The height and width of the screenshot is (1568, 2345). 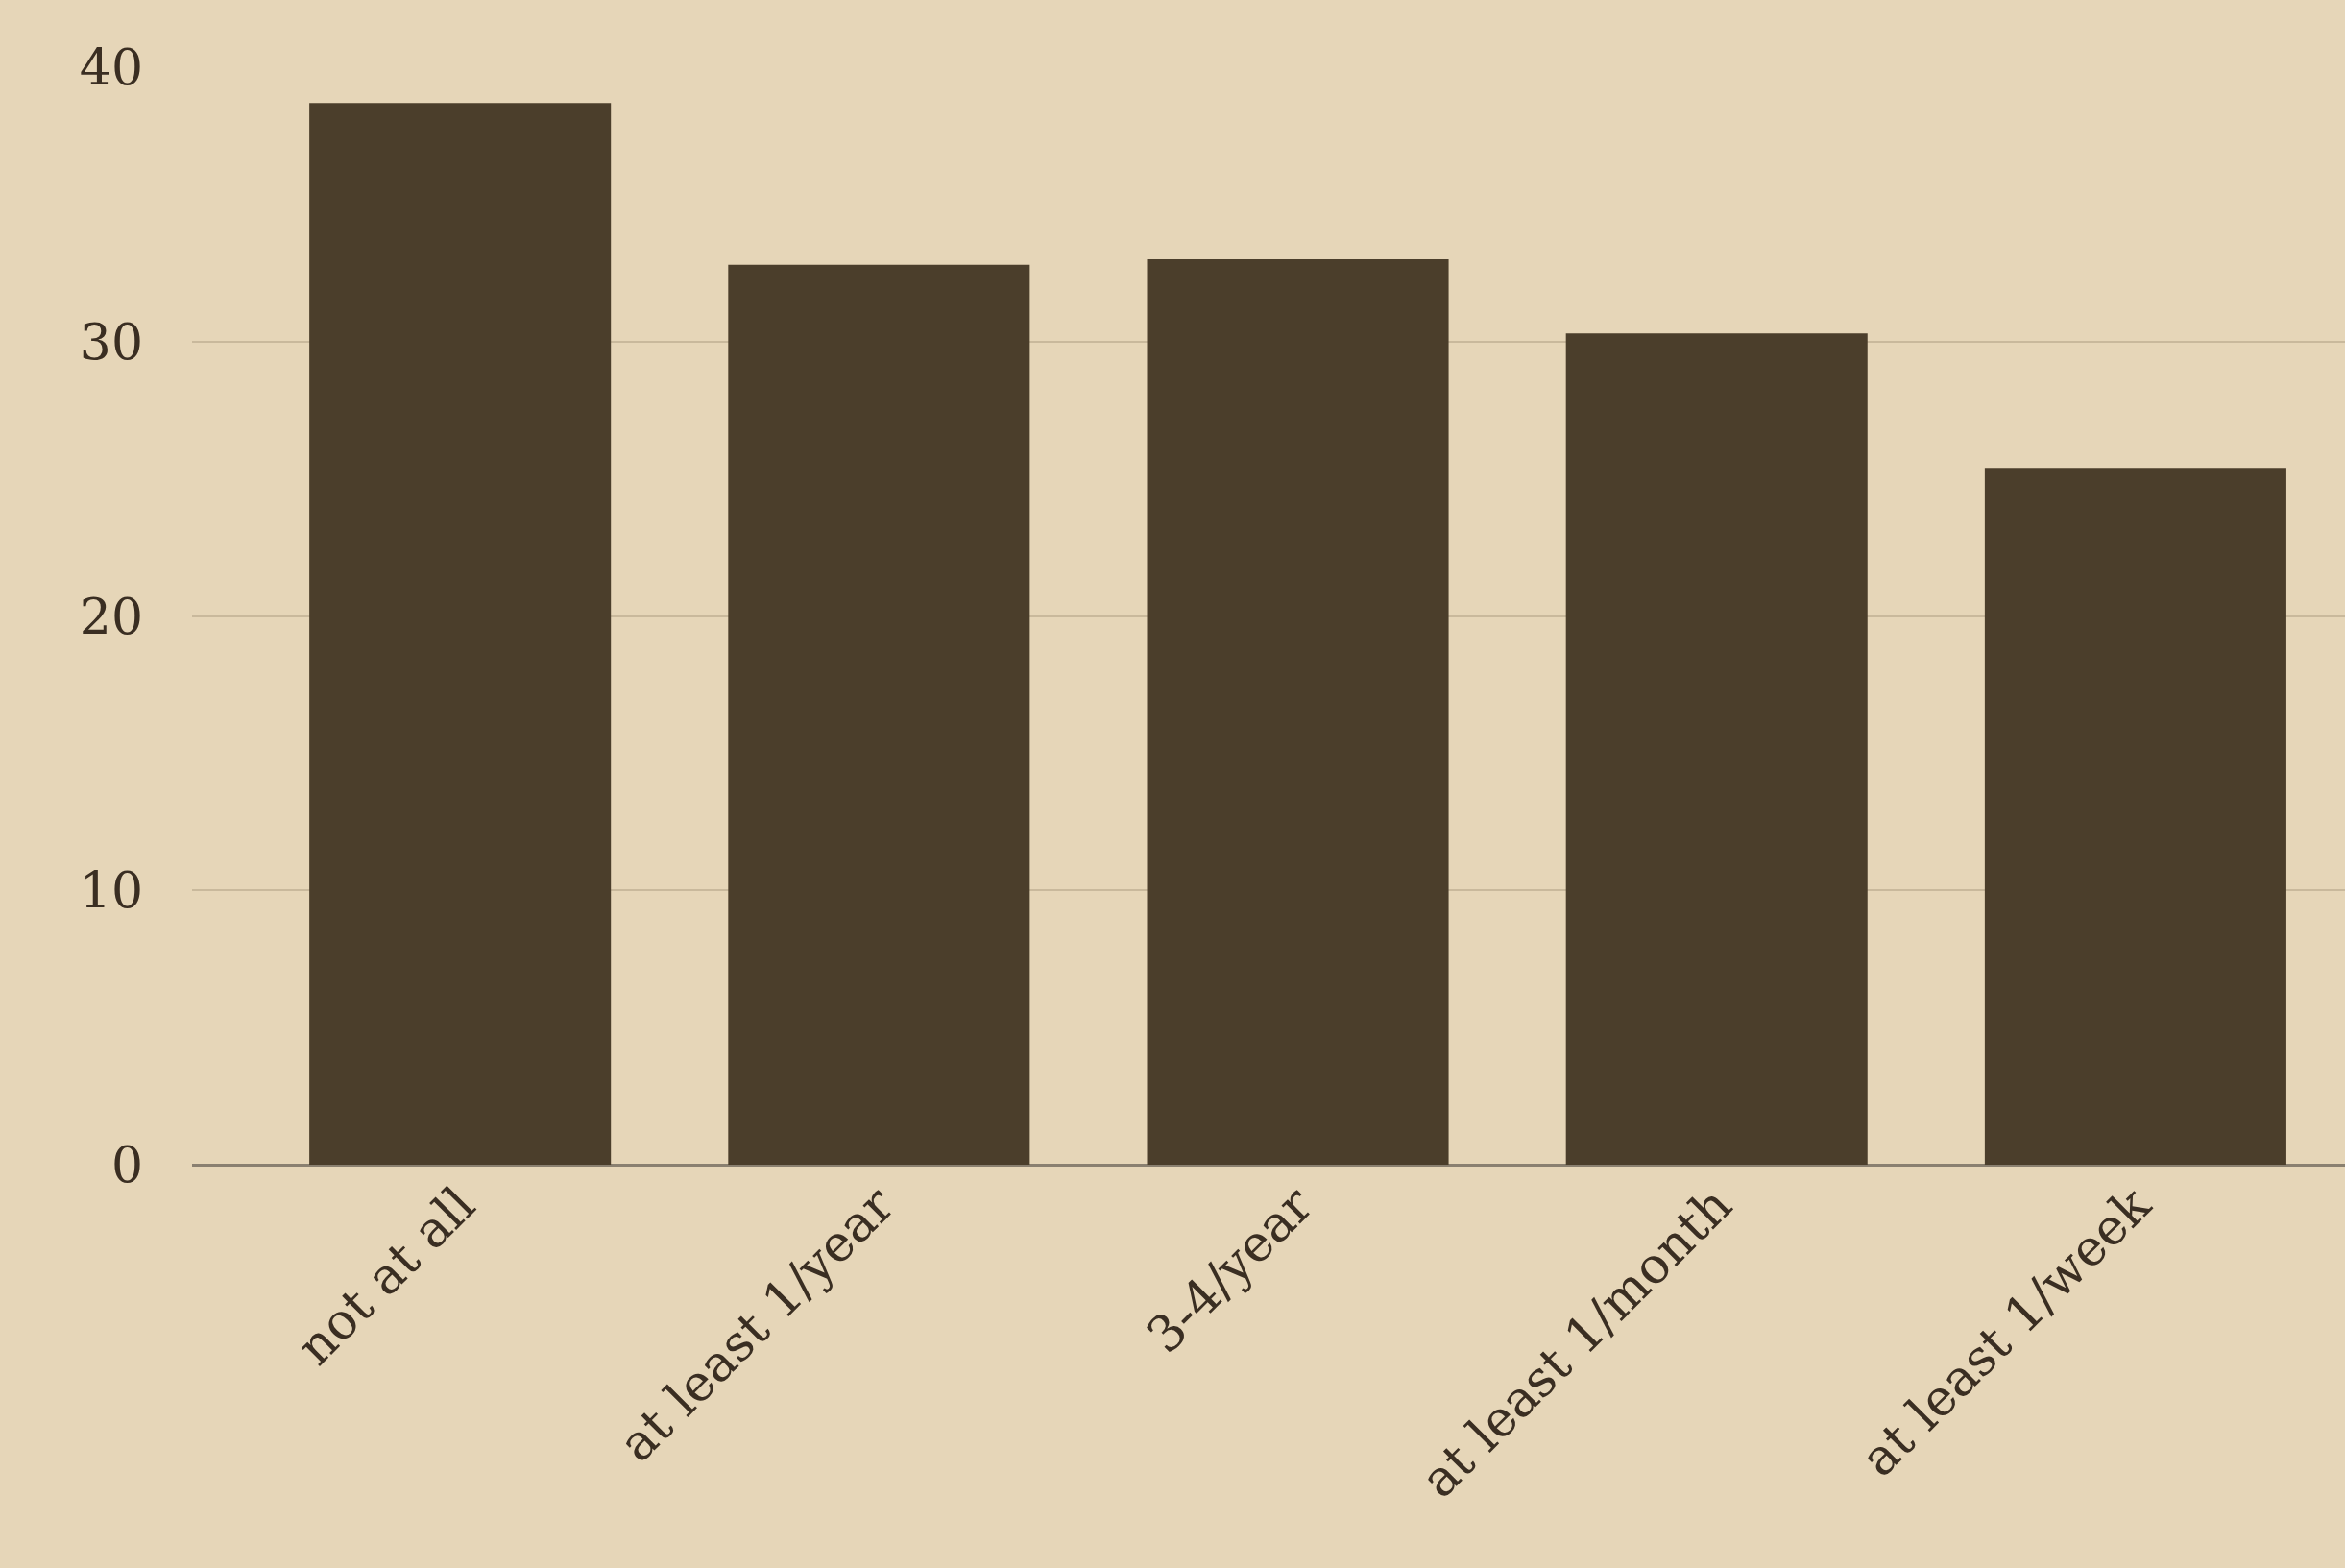 What do you see at coordinates (111, 890) in the screenshot?
I see `y-tick-label: 10` at bounding box center [111, 890].